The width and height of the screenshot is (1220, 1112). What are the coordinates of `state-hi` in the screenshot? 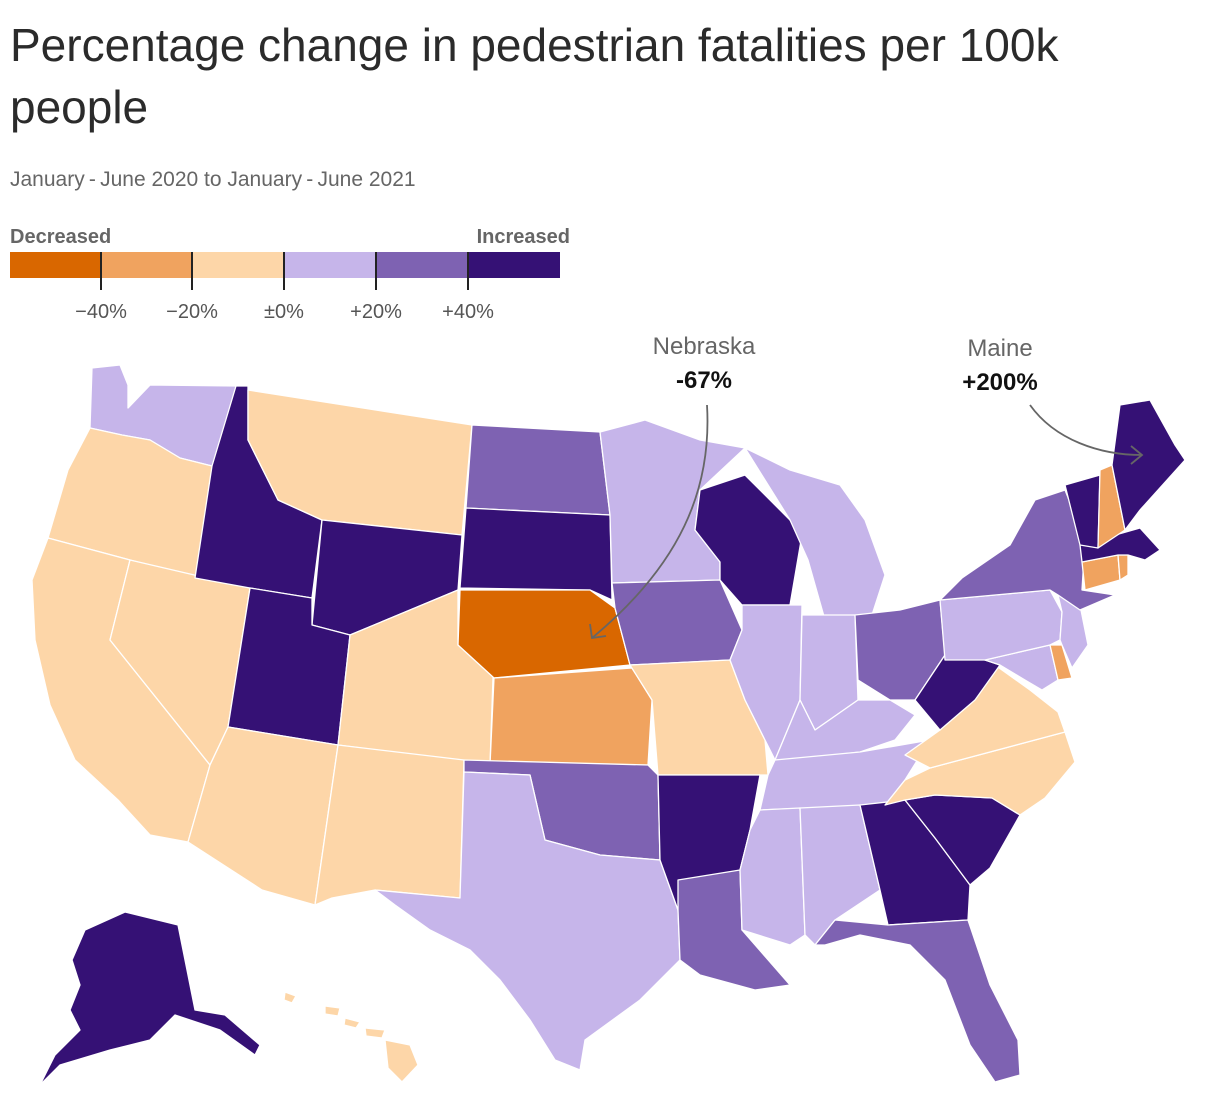 It's located at (351, 1037).